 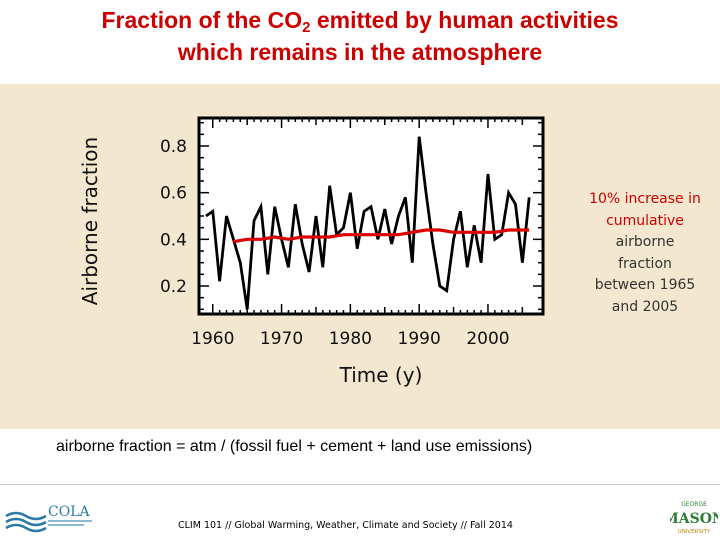 I want to click on gmu-logo-top: GEORGE, so click(x=694, y=504).